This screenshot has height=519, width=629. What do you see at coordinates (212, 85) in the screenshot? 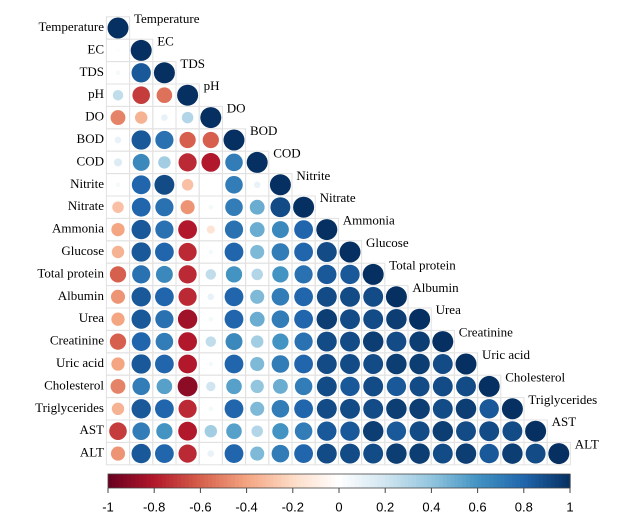
I see `diagonal-label: pH` at bounding box center [212, 85].